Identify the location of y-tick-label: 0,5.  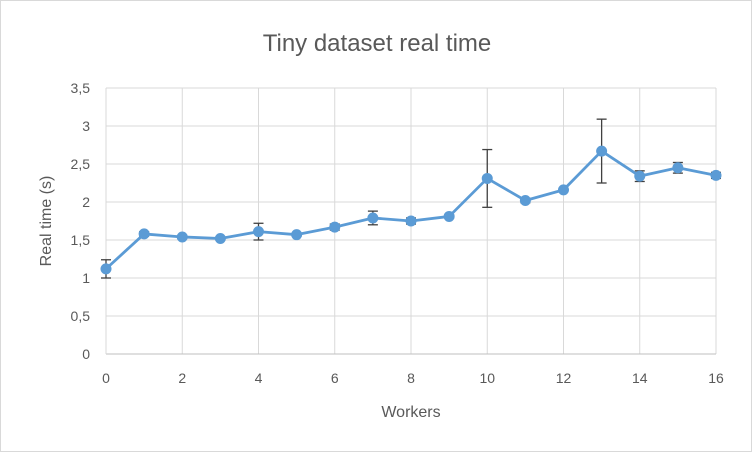
(81, 316).